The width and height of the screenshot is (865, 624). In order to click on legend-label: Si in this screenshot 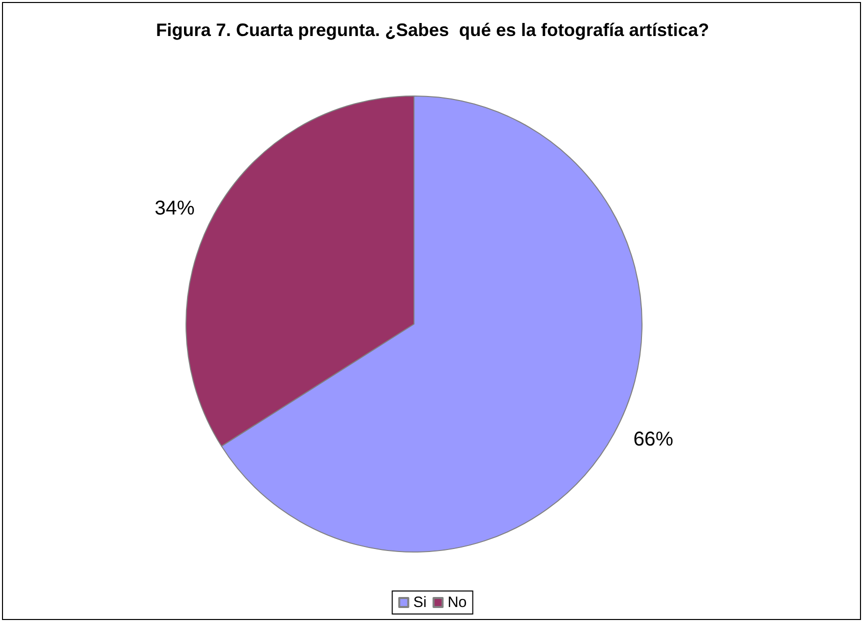, I will do `click(420, 602)`.